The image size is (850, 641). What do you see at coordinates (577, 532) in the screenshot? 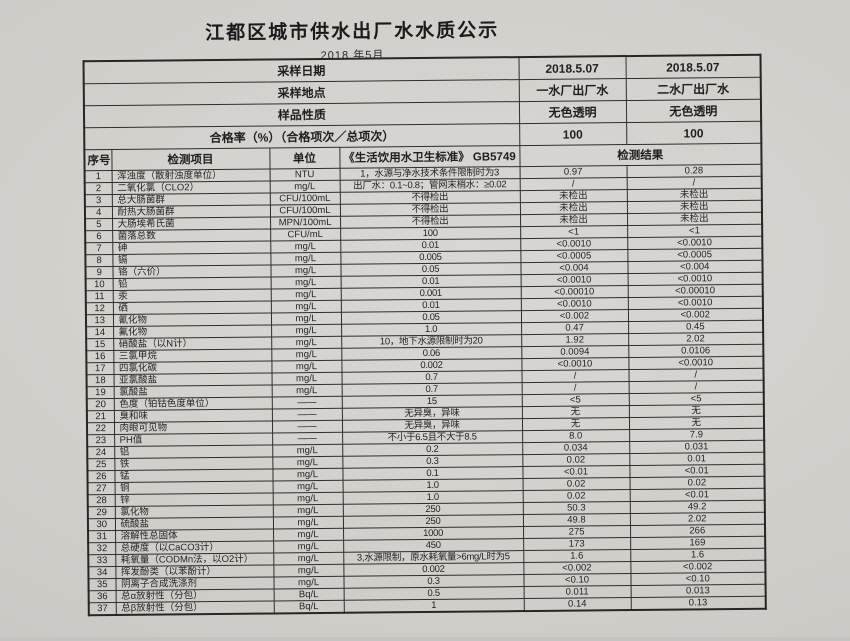
I see `result-plant1: 275` at bounding box center [577, 532].